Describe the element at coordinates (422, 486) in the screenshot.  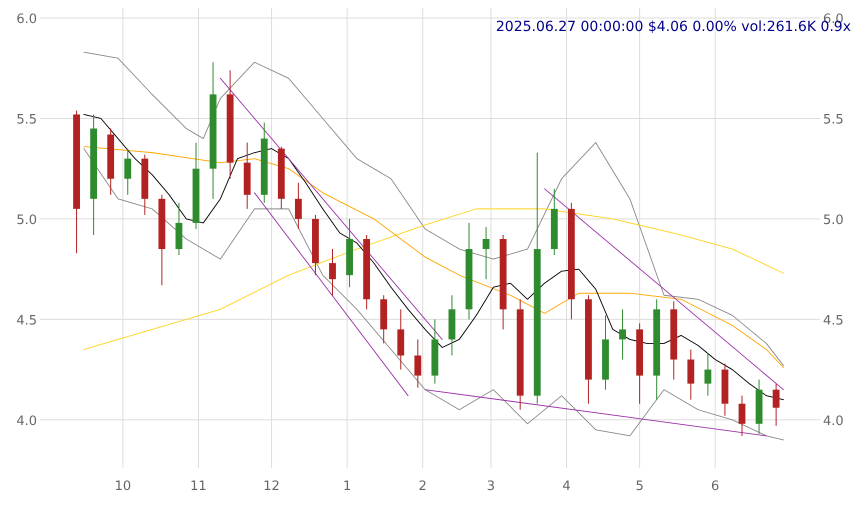
I see `x-tick-label: 2` at that location.